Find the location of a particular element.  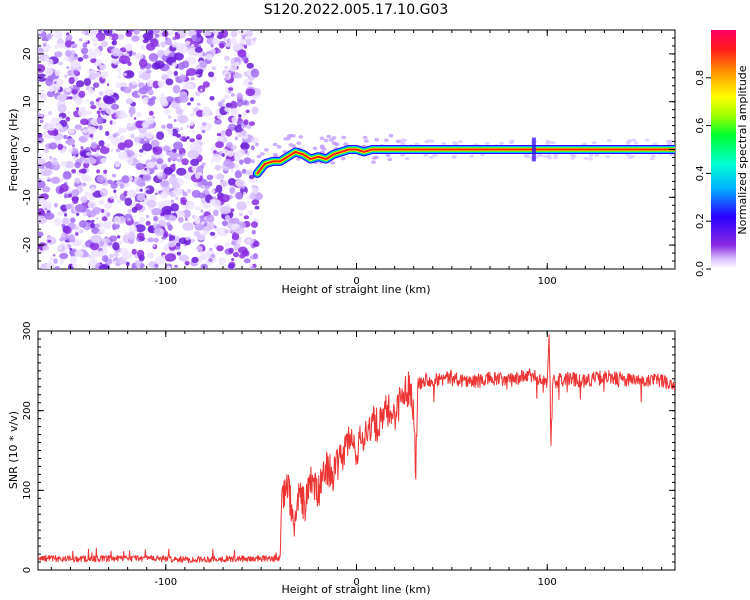

spectrogram-x-tick-label: -100 is located at coordinates (165, 281).